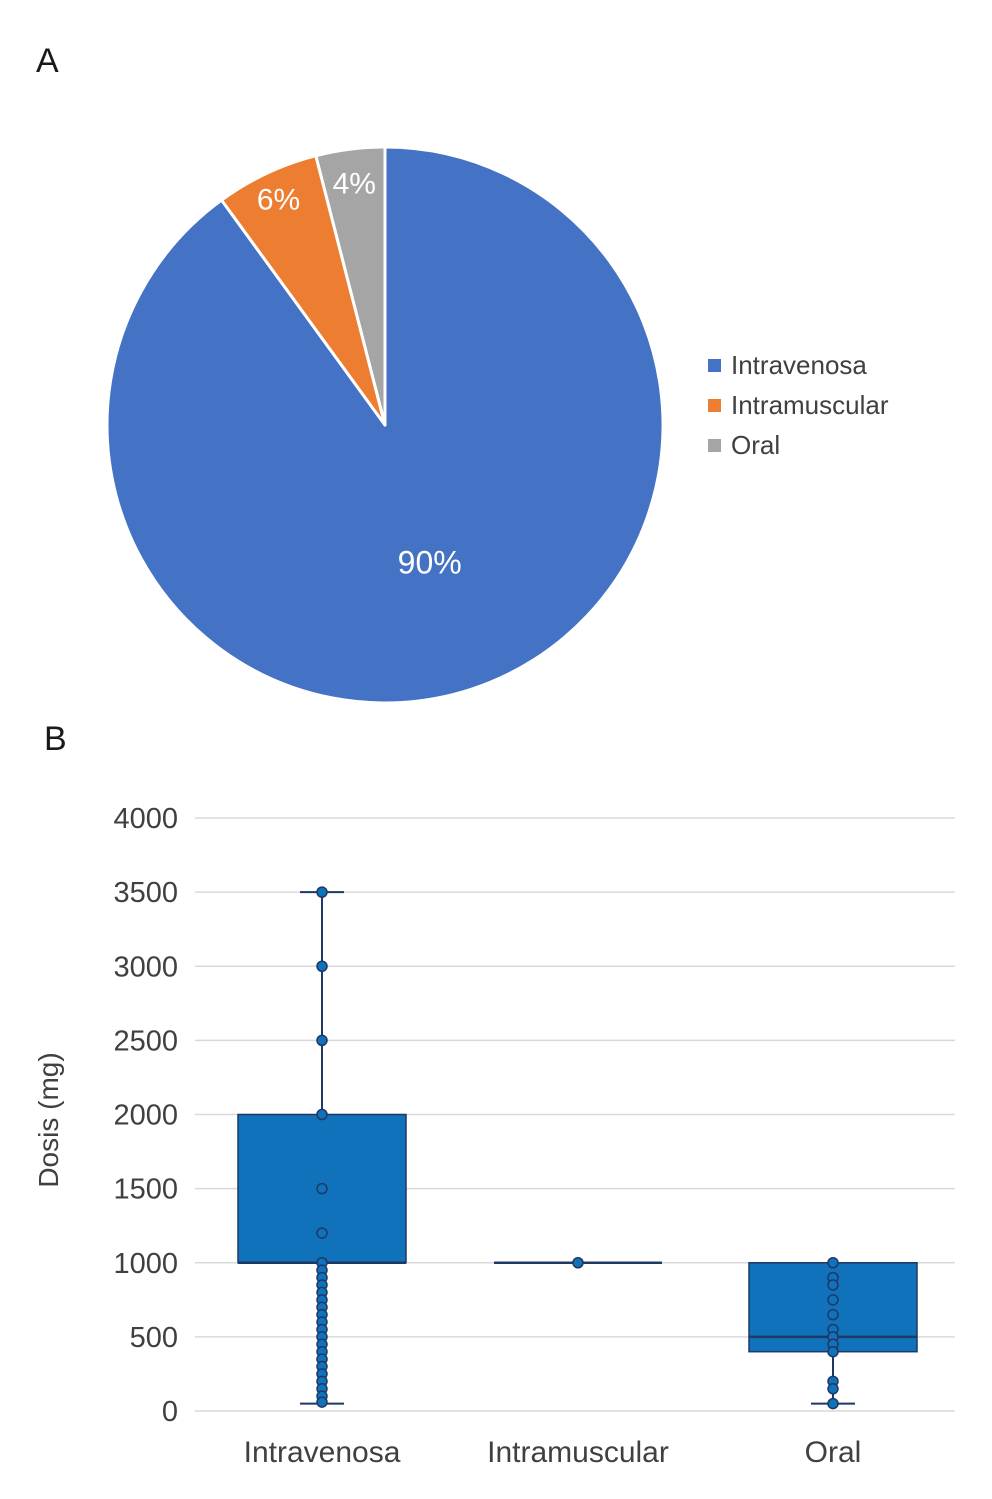 This screenshot has height=1499, width=992. What do you see at coordinates (145, 967) in the screenshot?
I see `y-tick-label: 3000` at bounding box center [145, 967].